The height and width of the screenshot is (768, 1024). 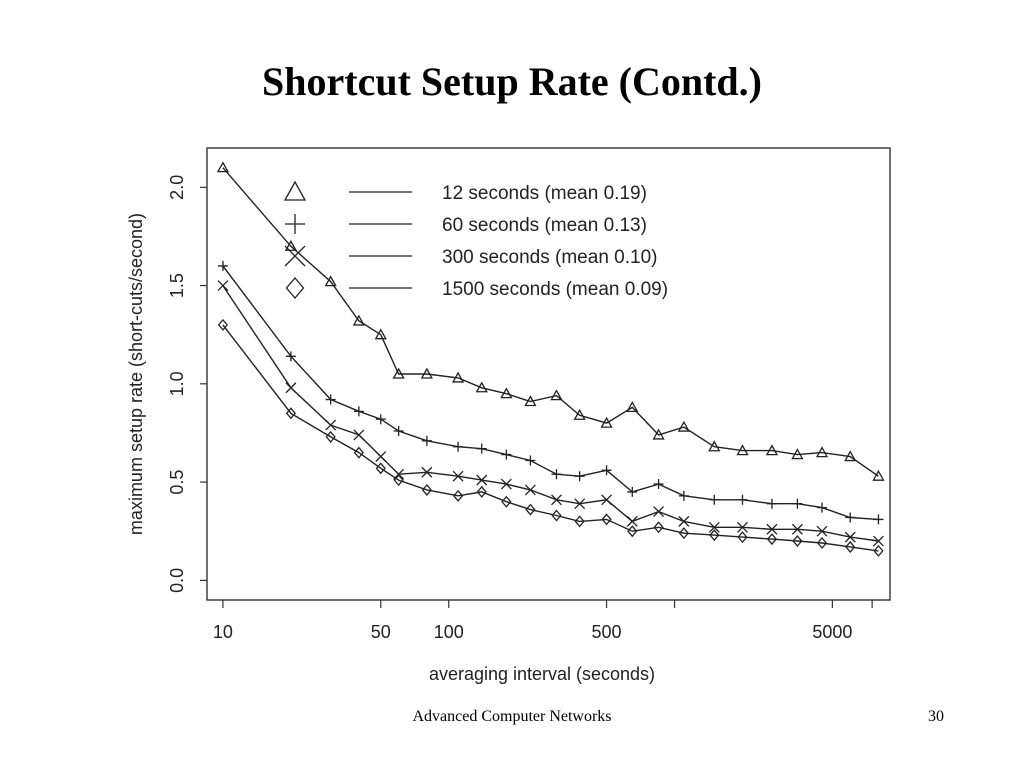 I want to click on legend-label: 1500 seconds (mean 0.09), so click(x=555, y=289).